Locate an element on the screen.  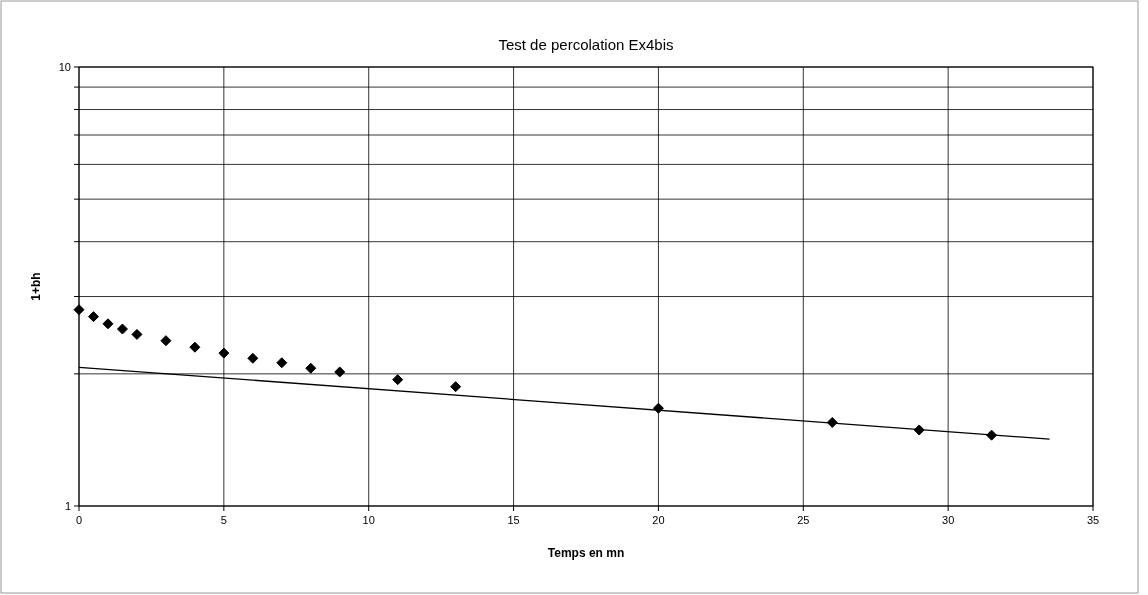
x-tick-label: 25 is located at coordinates (803, 520).